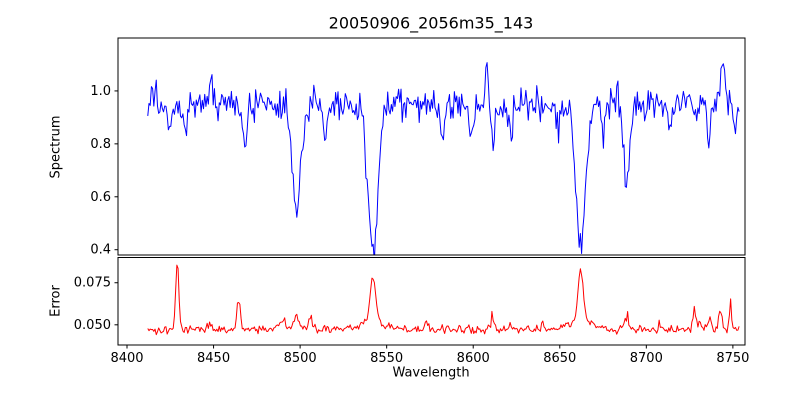 Image resolution: width=800 pixels, height=400 pixels. I want to click on x-tick-label: 8500, so click(300, 358).